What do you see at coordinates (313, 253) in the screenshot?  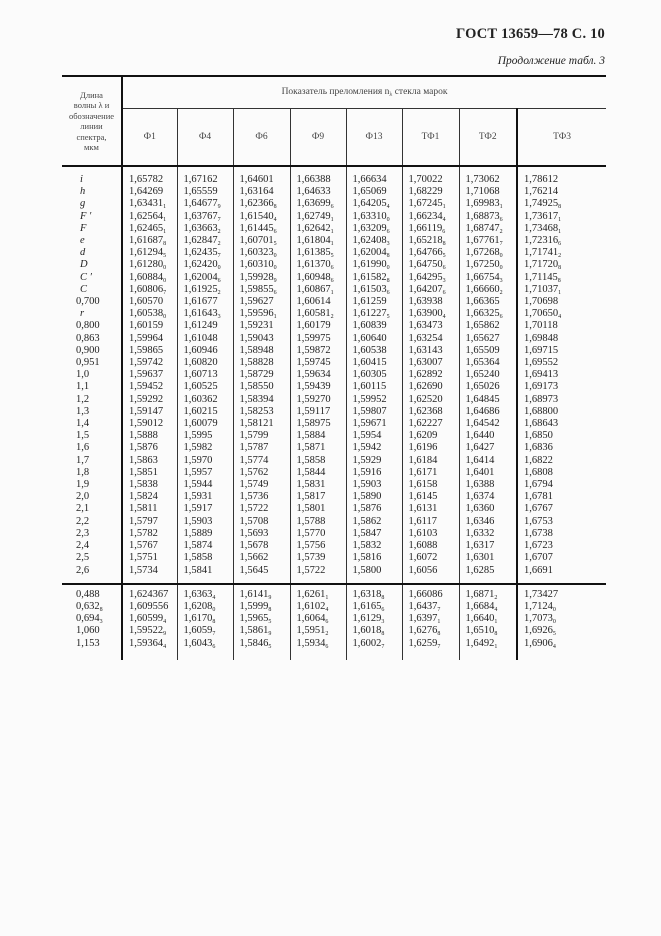 I see `cell-value: 1,61385` at bounding box center [313, 253].